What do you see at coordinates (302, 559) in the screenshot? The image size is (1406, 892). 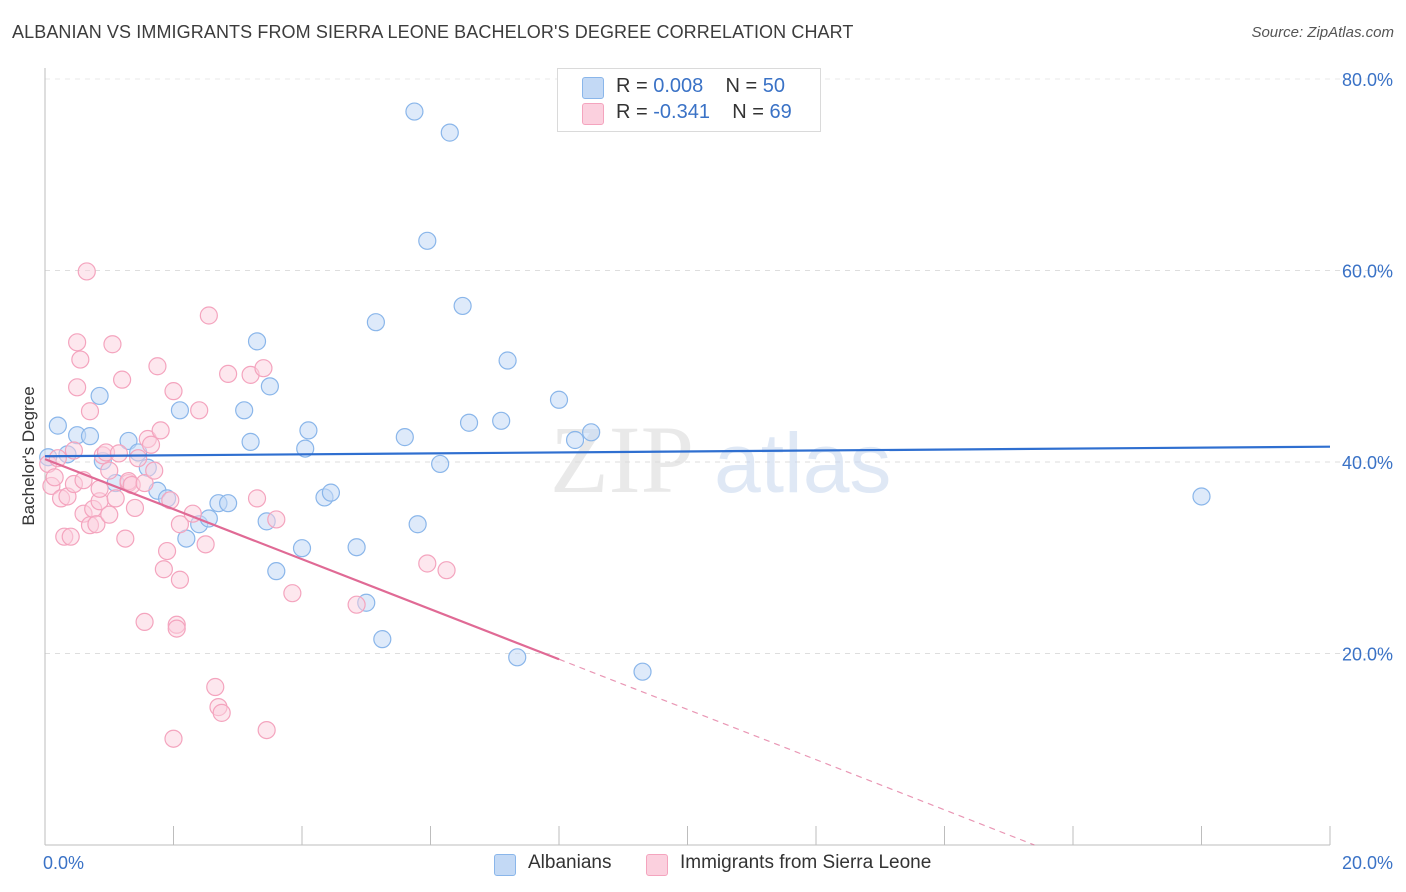 I see `sierra-leone-trend-line` at bounding box center [302, 559].